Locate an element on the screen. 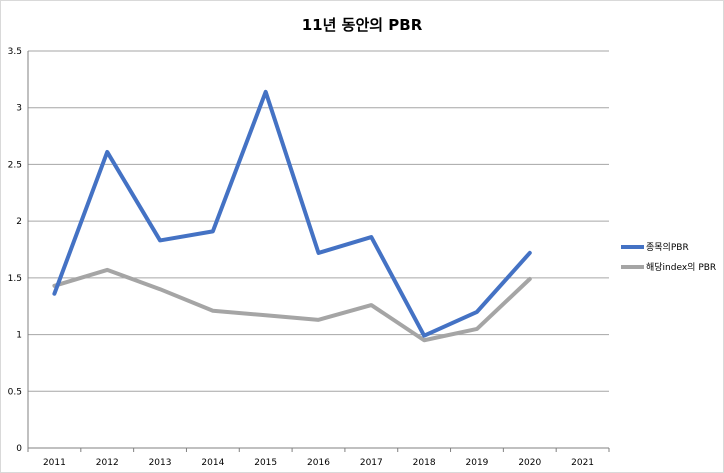  x-tick-label: 2020 is located at coordinates (529, 463).